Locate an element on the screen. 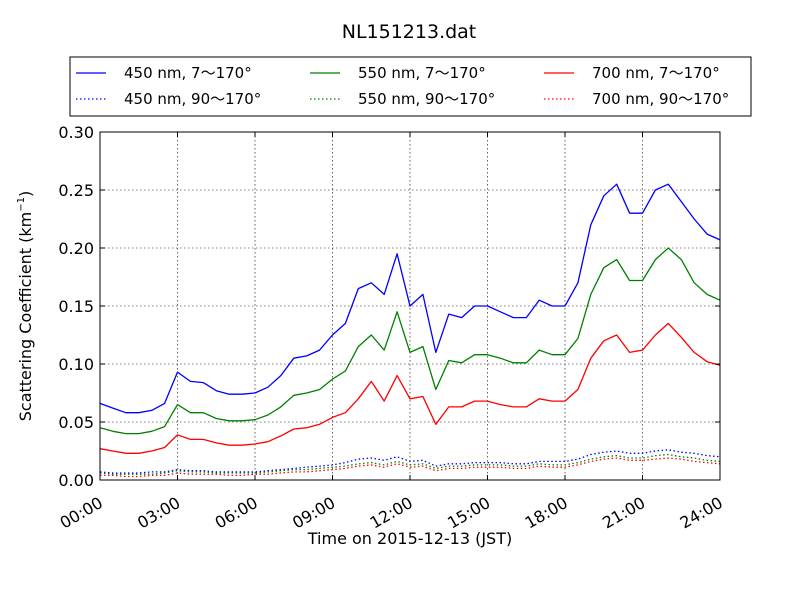 The height and width of the screenshot is (600, 800). x-axis-label: Time on 2015-12-13 (JST) is located at coordinates (409, 538).